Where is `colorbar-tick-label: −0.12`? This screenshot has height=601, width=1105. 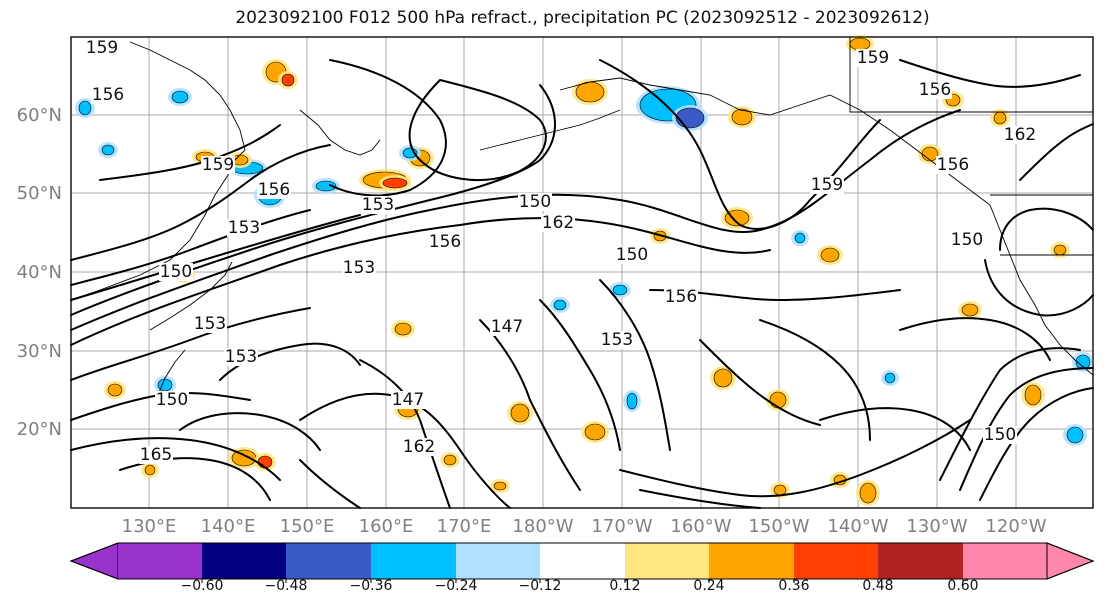 colorbar-tick-label: −0.12 is located at coordinates (540, 586).